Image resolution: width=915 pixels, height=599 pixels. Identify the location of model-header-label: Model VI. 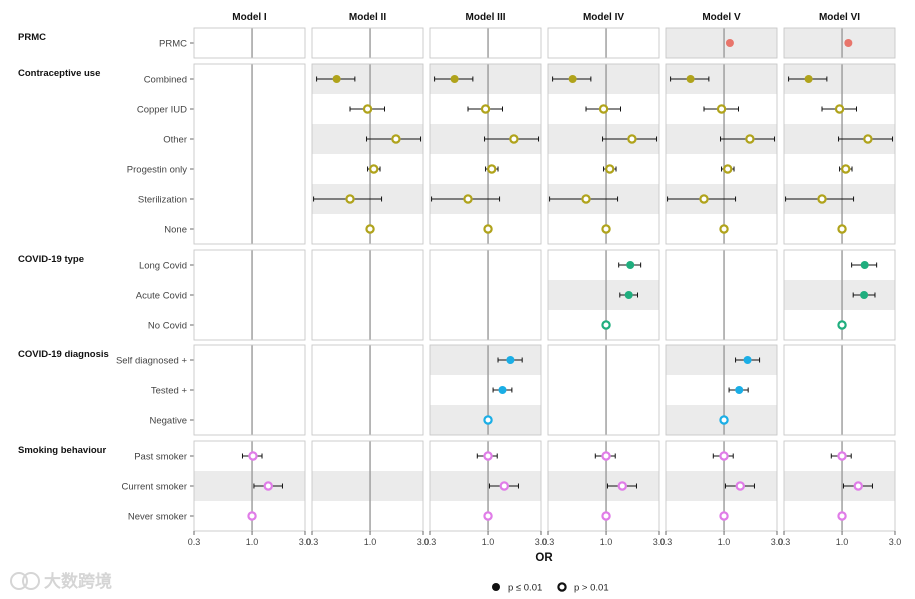
(839, 17).